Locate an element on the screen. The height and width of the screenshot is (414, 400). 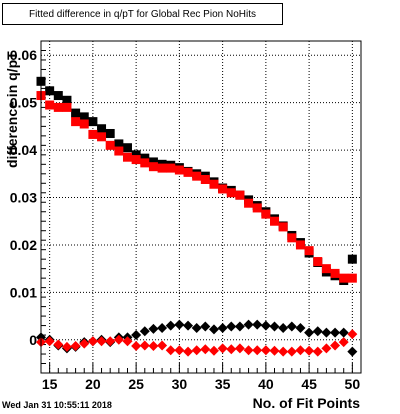
y-tick-label: 0.03 is located at coordinates (23, 198).